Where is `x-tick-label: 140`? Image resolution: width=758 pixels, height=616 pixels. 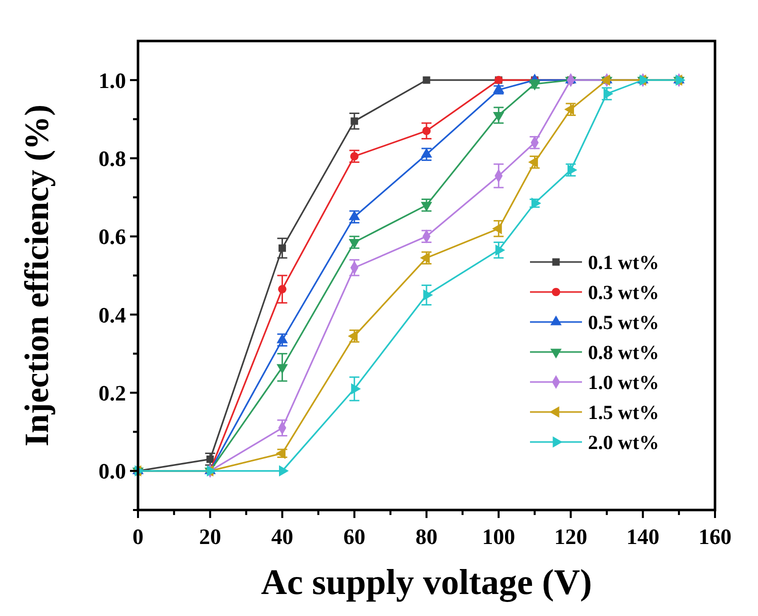
x-tick-label: 140 is located at coordinates (643, 536).